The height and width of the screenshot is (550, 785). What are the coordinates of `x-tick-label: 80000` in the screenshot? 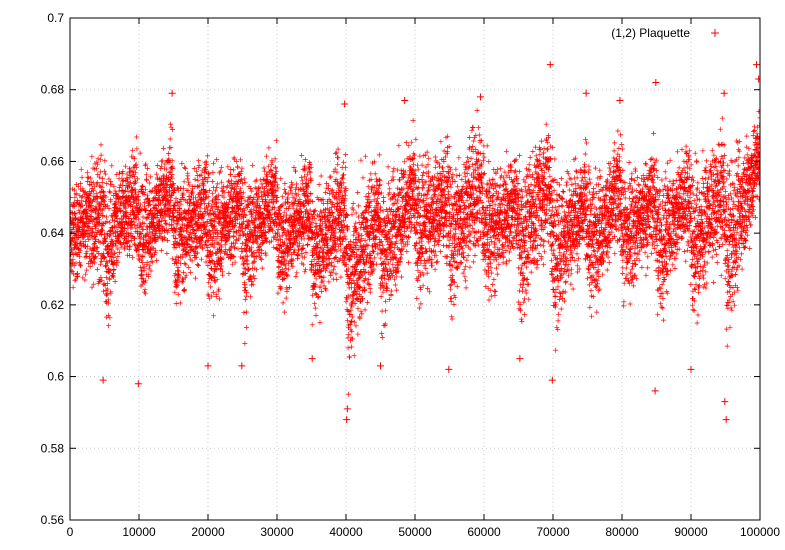 It's located at (622, 532).